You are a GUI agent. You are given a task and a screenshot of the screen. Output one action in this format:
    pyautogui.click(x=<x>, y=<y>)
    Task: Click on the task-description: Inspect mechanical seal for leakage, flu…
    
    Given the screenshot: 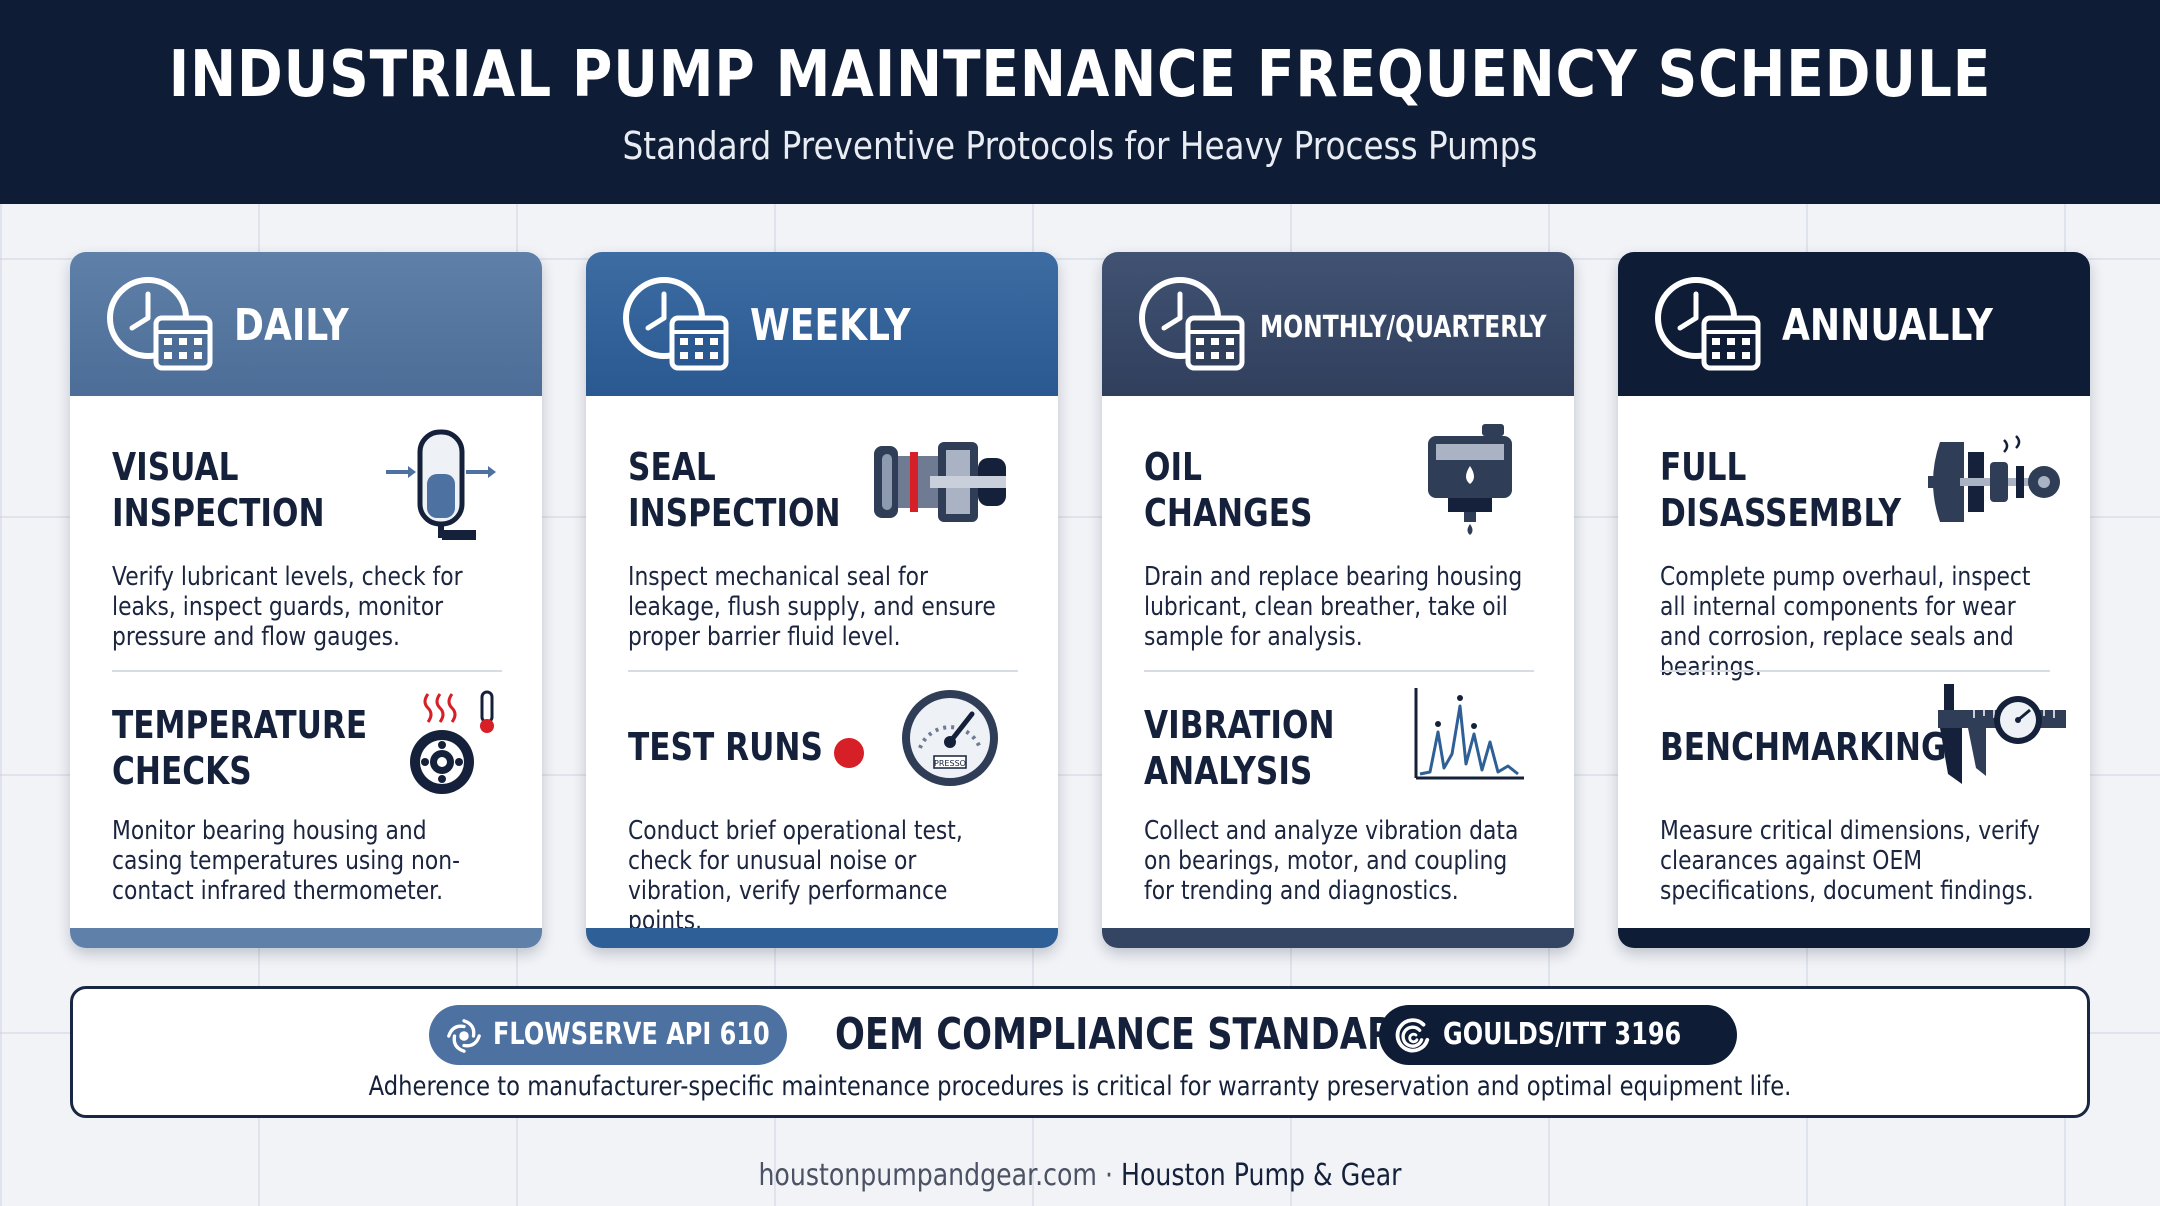 What is the action you would take?
    pyautogui.click(x=812, y=607)
    